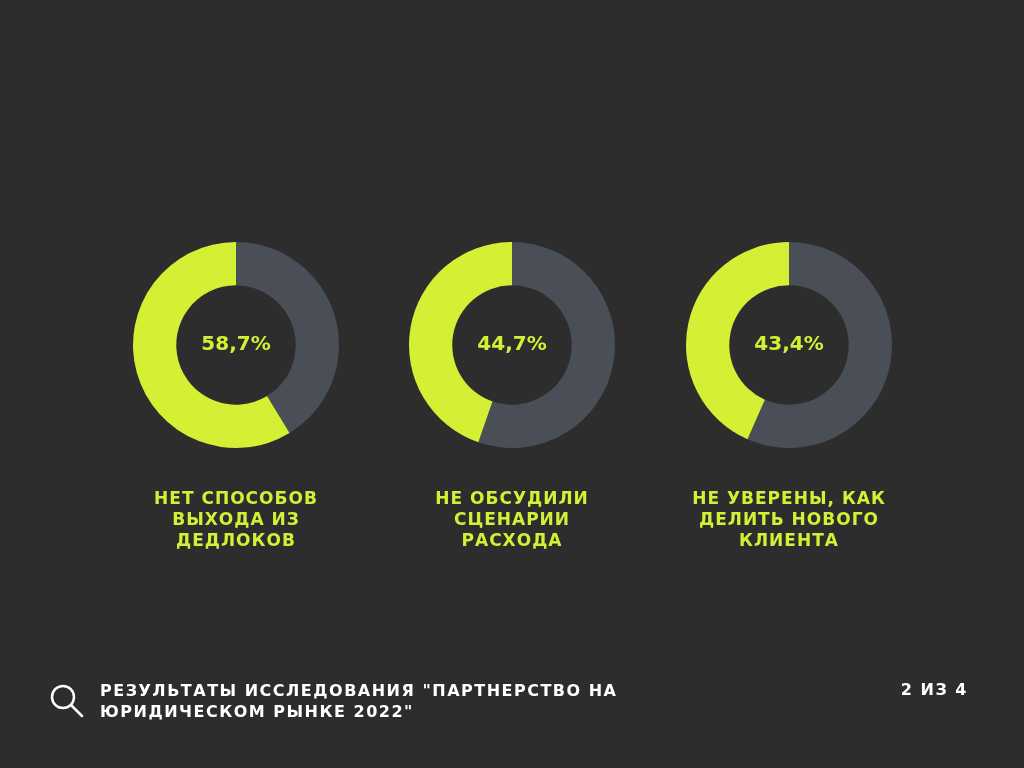 Image resolution: width=1024 pixels, height=768 pixels. I want to click on text: 2 ИЗ 4, so click(934, 689).